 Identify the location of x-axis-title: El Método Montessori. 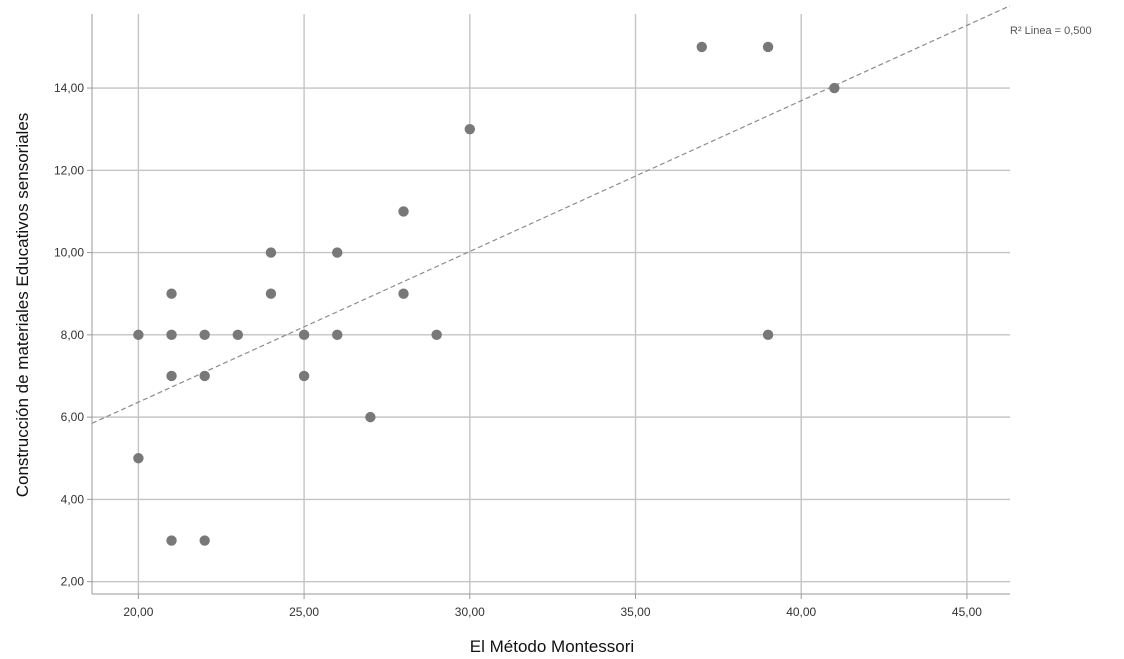
(552, 646).